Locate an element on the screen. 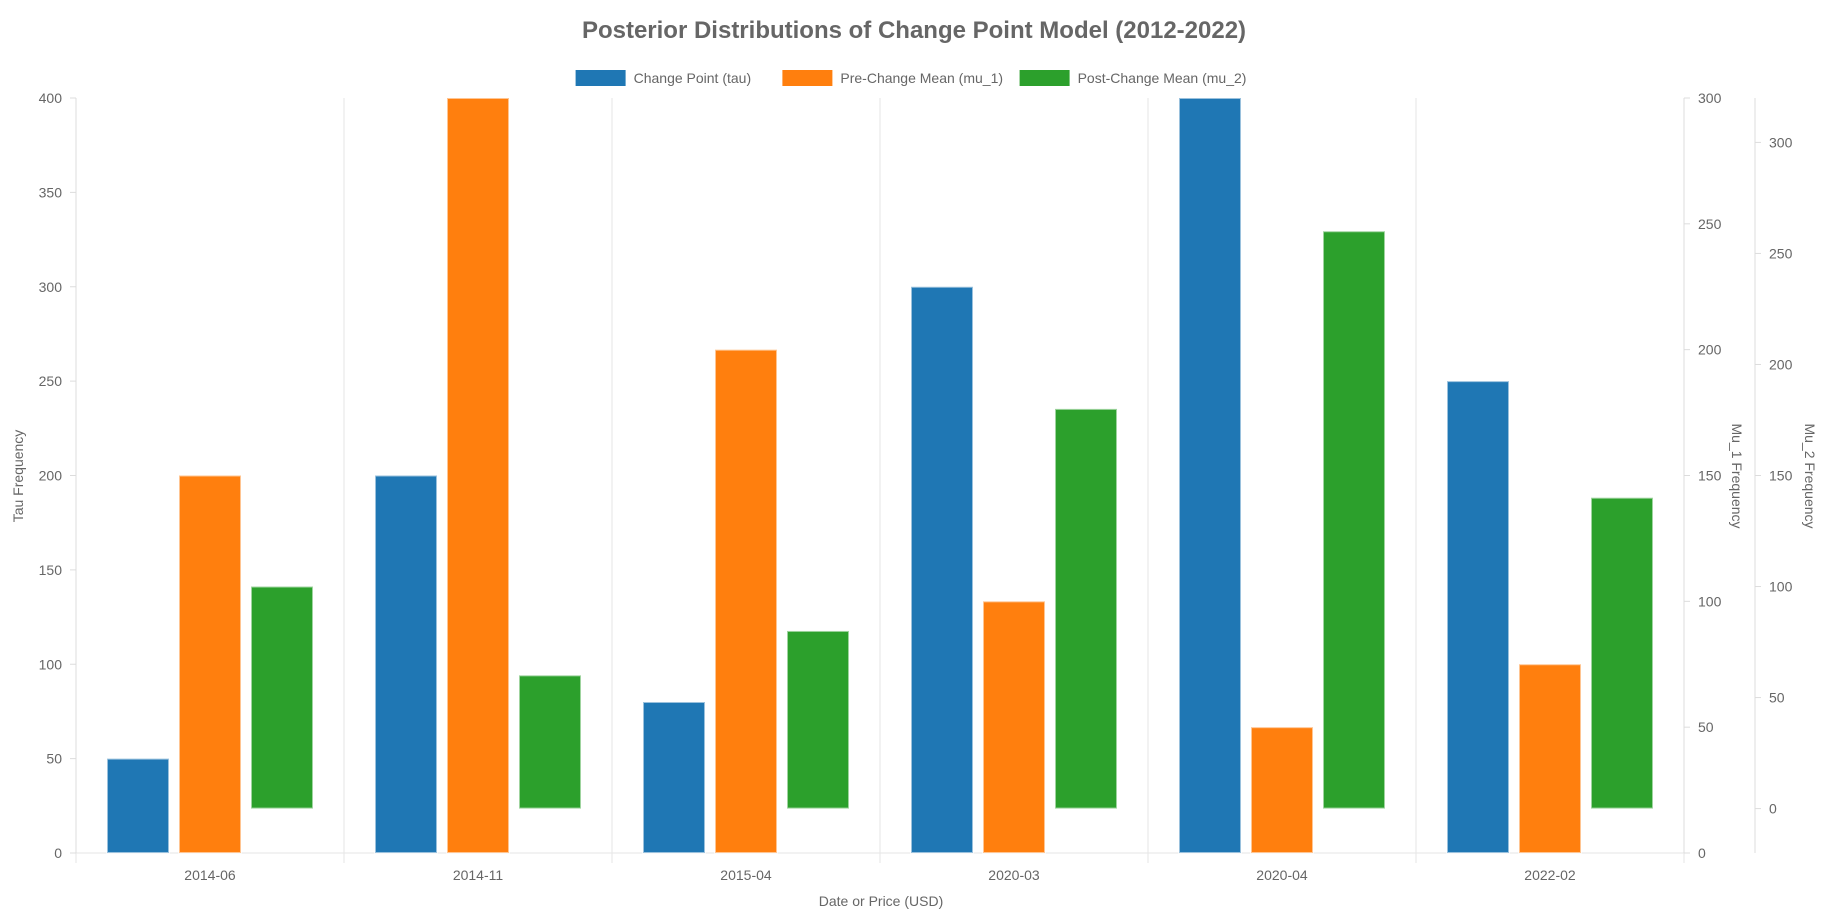 Image resolution: width=1828 pixels, height=909 pixels. y-right1-tick-label: 0 is located at coordinates (1702, 853).